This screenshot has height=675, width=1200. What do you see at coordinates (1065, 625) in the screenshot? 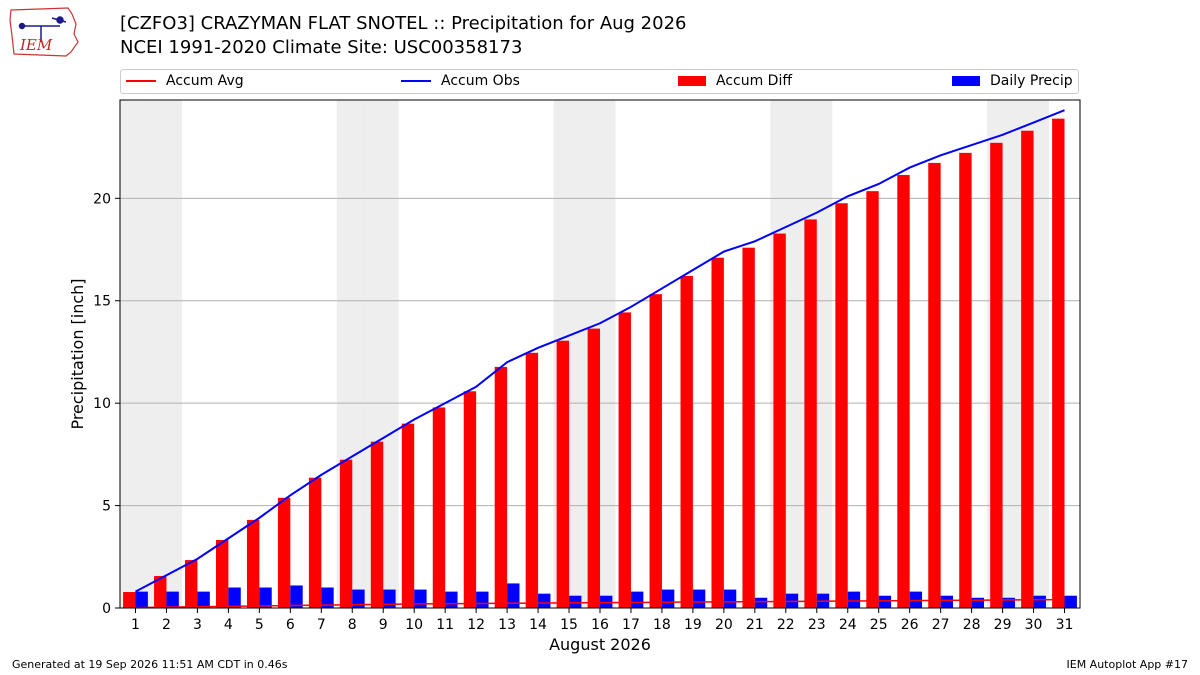
I see `x-tick-label: 31` at bounding box center [1065, 625].